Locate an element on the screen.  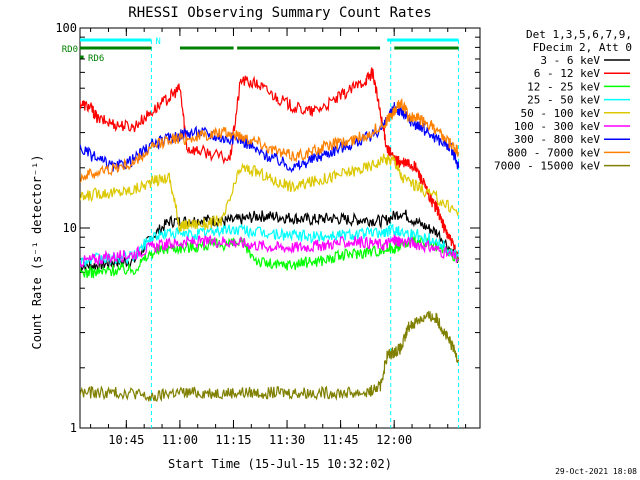
x-tick-label: 11:15 is located at coordinates (233, 440).